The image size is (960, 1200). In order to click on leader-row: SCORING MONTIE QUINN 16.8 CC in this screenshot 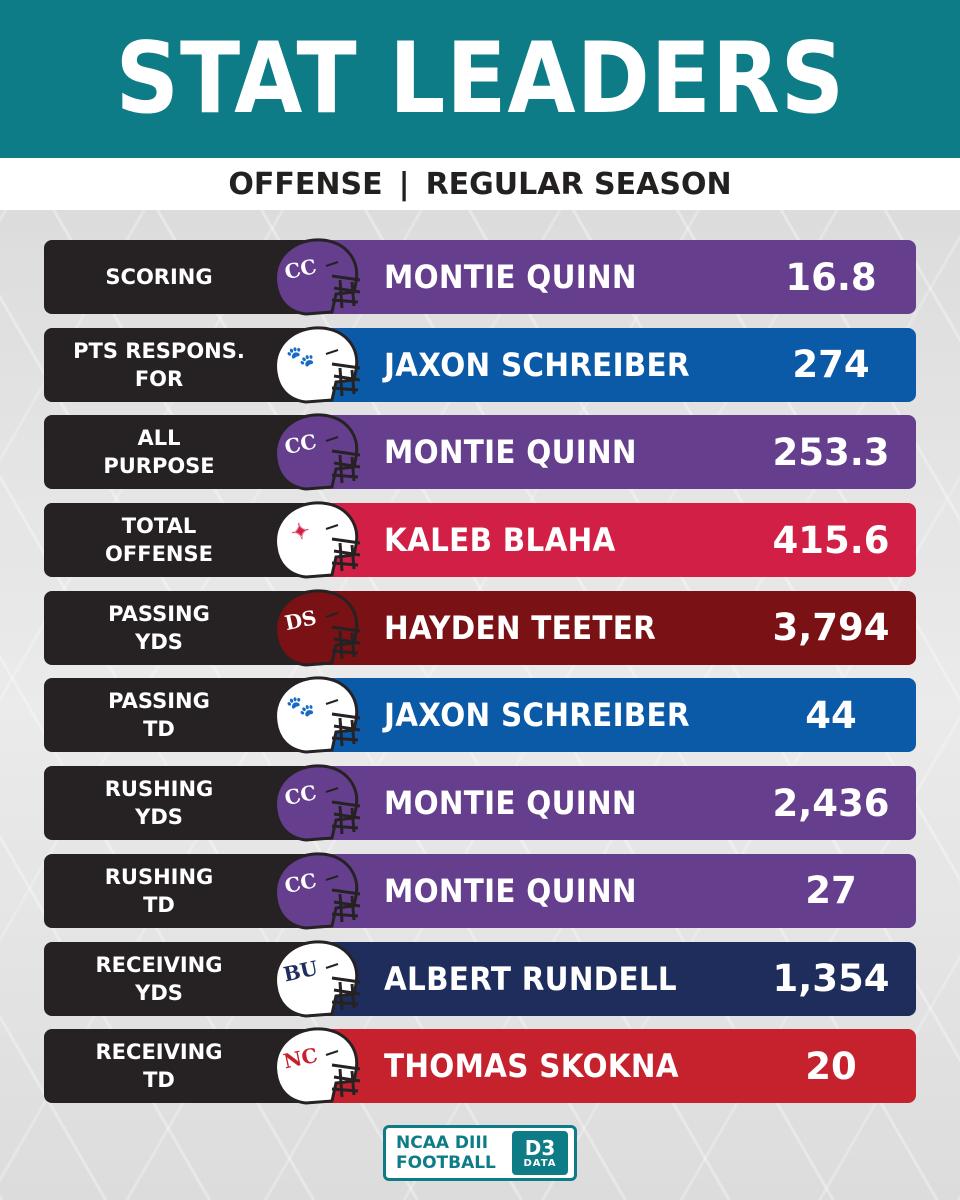, I will do `click(480, 277)`.